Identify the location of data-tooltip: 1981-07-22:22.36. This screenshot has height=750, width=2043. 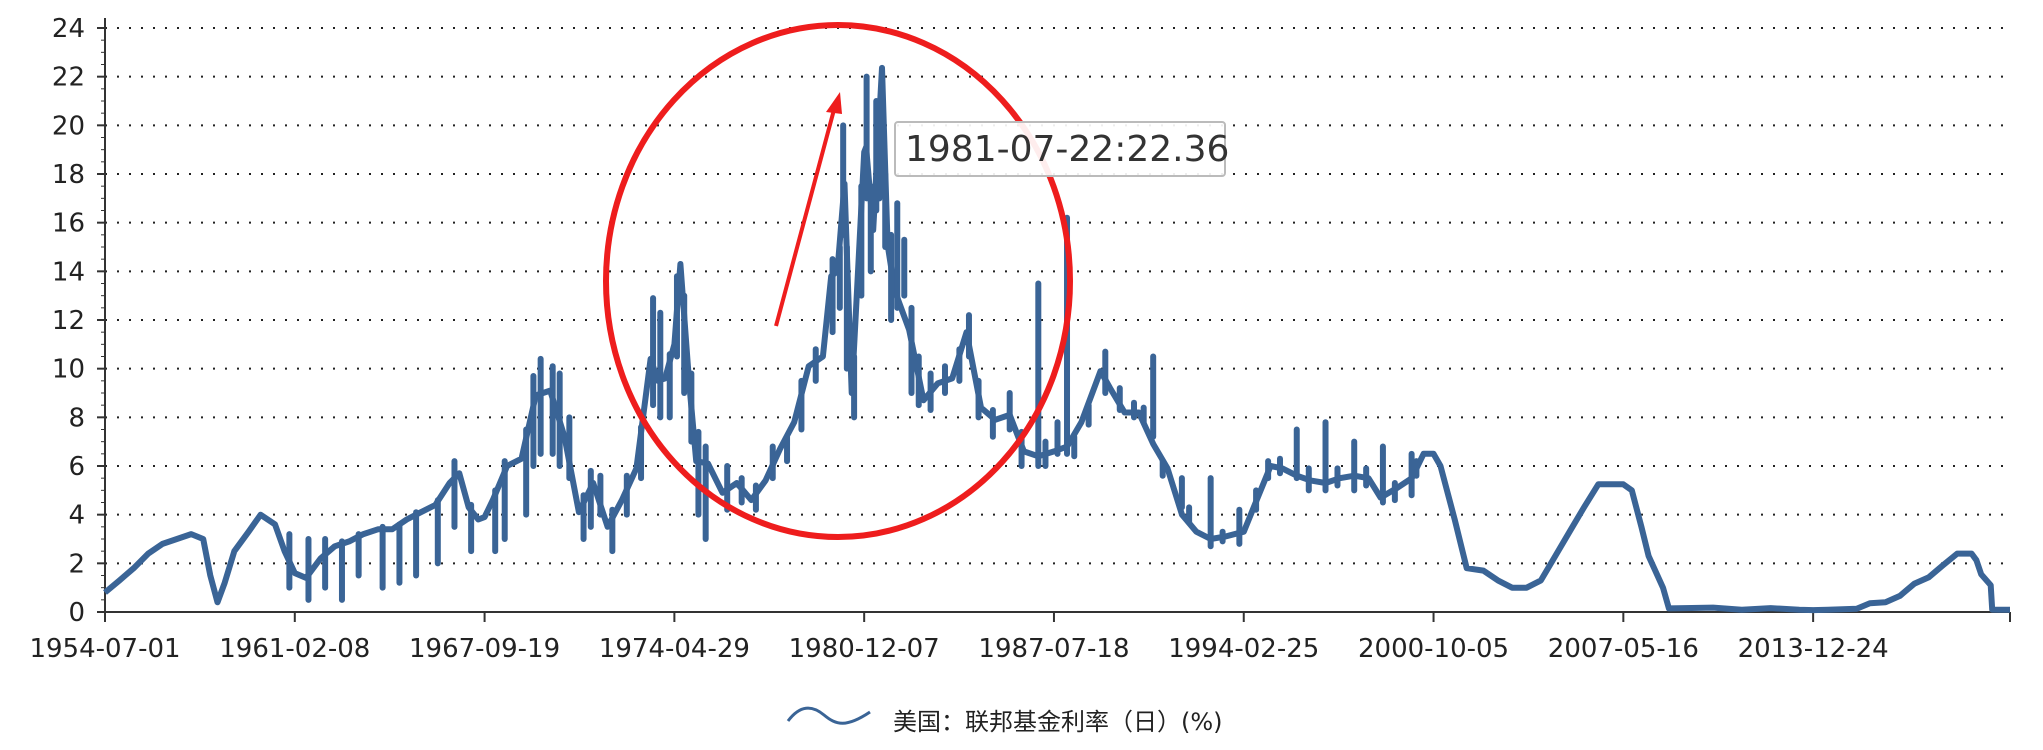
(1061, 149).